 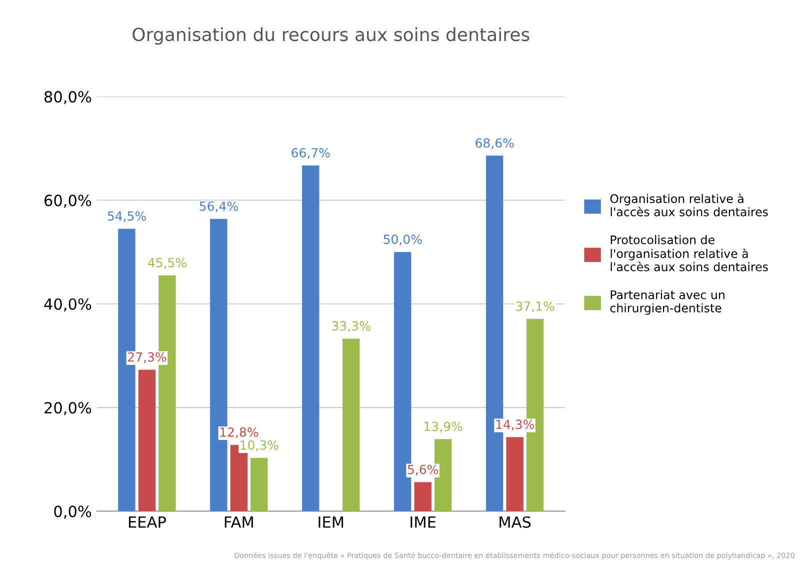 What do you see at coordinates (535, 306) in the screenshot?
I see `data-label: 37,1%` at bounding box center [535, 306].